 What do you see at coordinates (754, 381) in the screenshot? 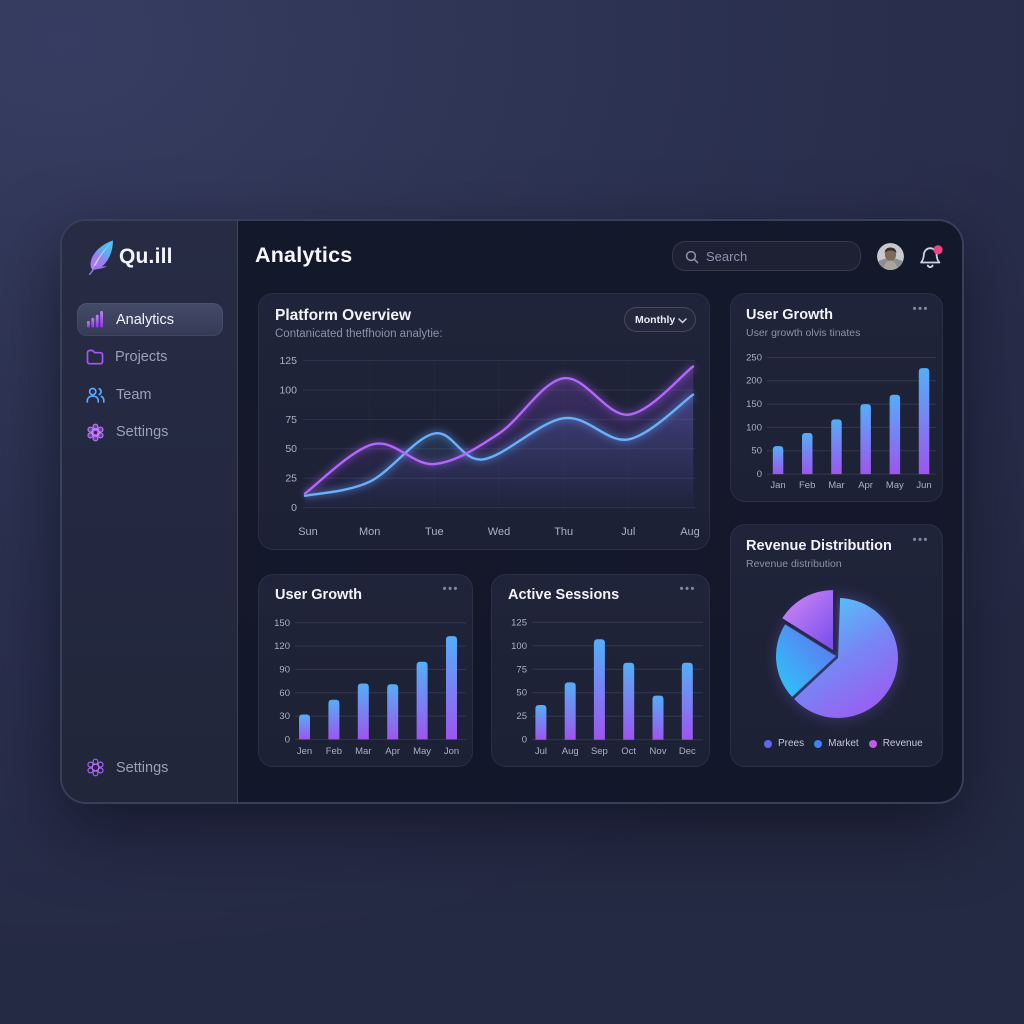
I see `svg-text: 200` at bounding box center [754, 381].